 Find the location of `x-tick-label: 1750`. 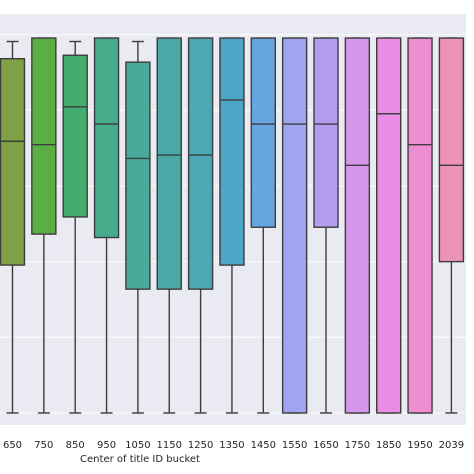

x-tick-label: 1750 is located at coordinates (357, 445).